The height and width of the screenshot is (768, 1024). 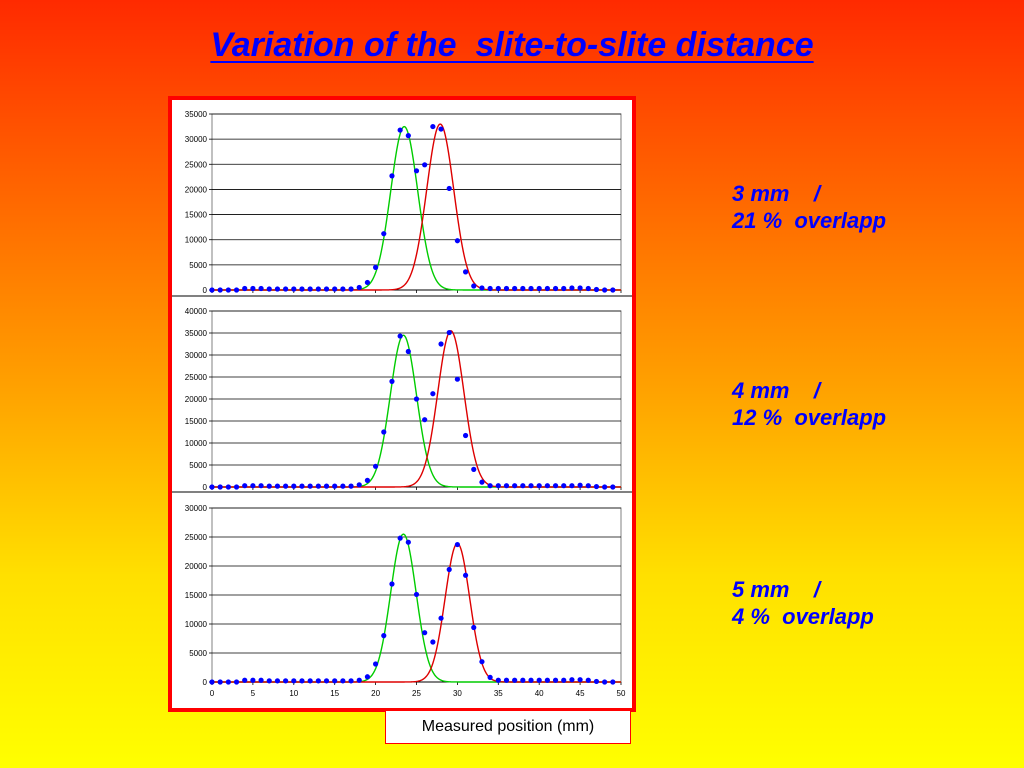 What do you see at coordinates (580, 693) in the screenshot?
I see `x-tick-label: 45` at bounding box center [580, 693].